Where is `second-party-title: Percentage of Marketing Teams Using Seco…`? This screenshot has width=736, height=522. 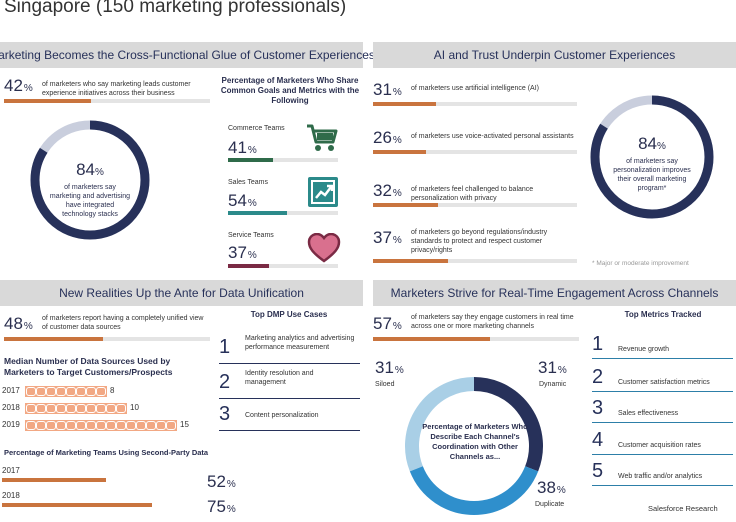
second-party-title: Percentage of Marketing Teams Using Seco… is located at coordinates (106, 452).